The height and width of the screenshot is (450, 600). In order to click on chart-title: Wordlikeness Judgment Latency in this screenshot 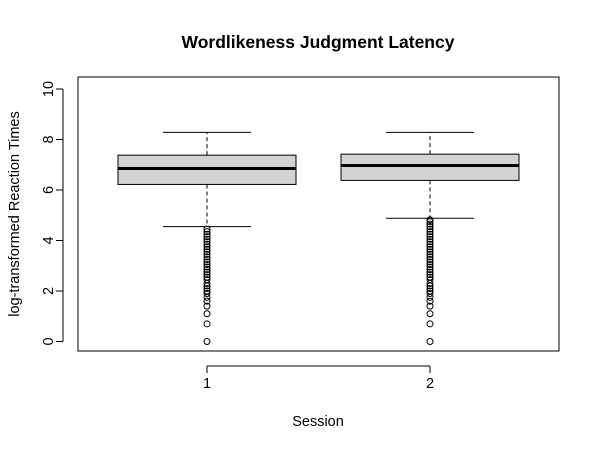, I will do `click(318, 42)`.